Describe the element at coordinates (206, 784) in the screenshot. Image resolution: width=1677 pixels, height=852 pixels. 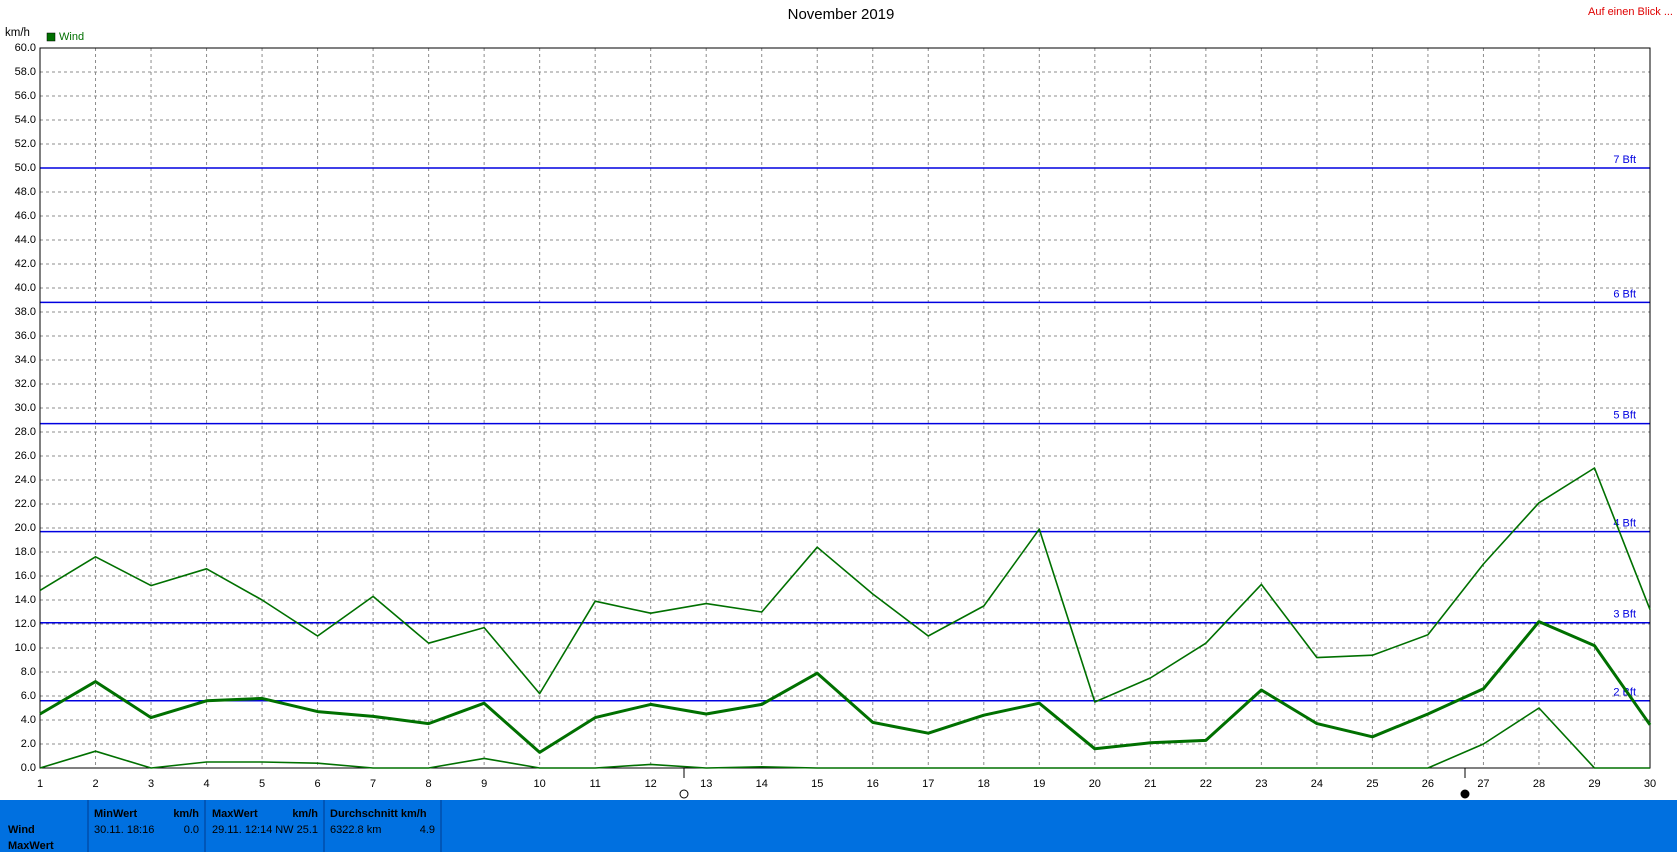
I see `x-tick-label: 4` at that location.